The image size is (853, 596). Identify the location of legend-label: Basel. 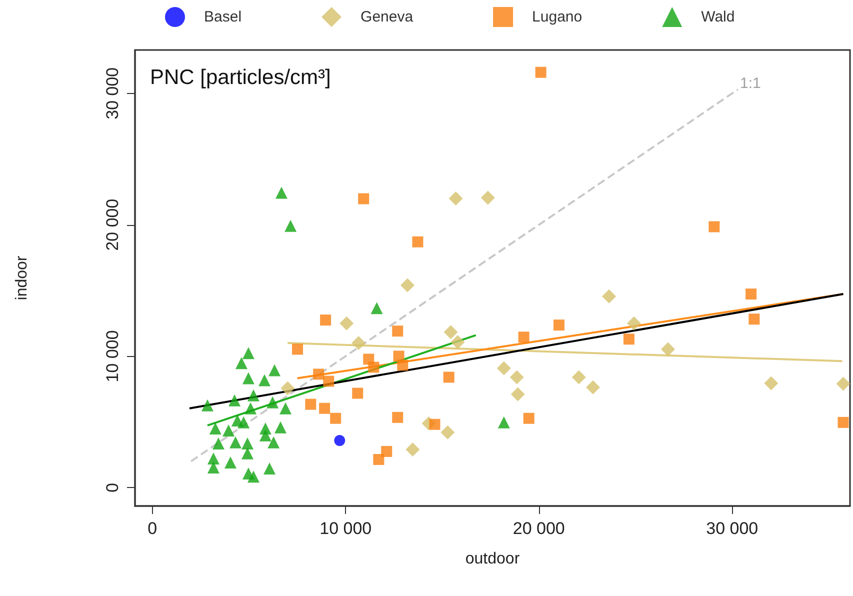
(223, 17).